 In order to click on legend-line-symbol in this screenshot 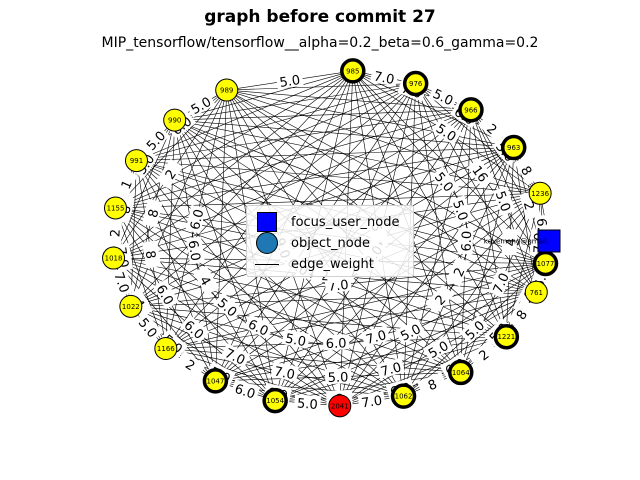, I will do `click(267, 264)`.